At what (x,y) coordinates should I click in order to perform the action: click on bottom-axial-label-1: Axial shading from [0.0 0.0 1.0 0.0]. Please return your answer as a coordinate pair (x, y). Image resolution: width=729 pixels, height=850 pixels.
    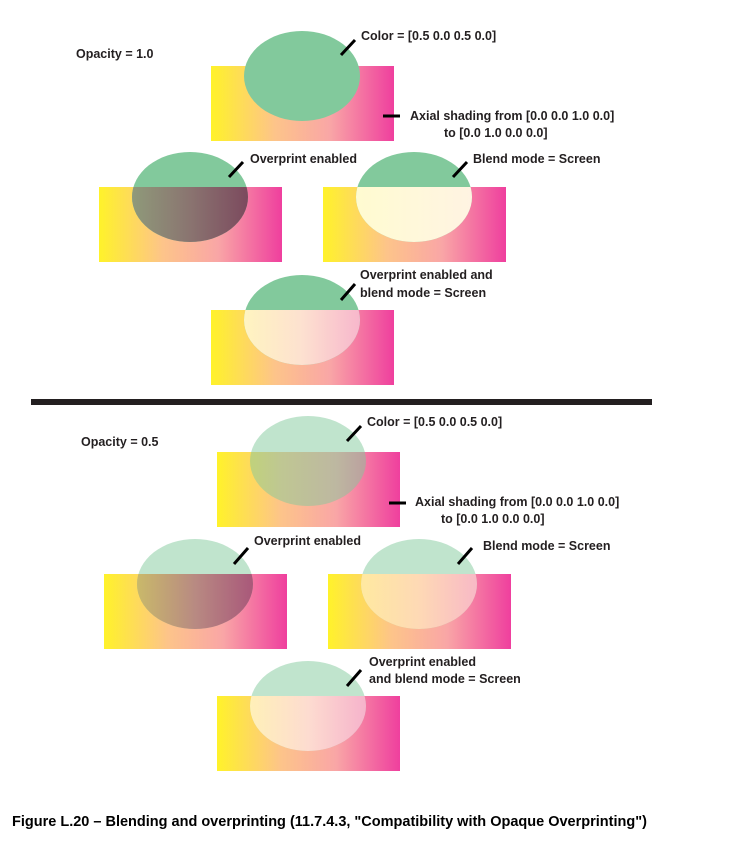
    Looking at the image, I should click on (517, 502).